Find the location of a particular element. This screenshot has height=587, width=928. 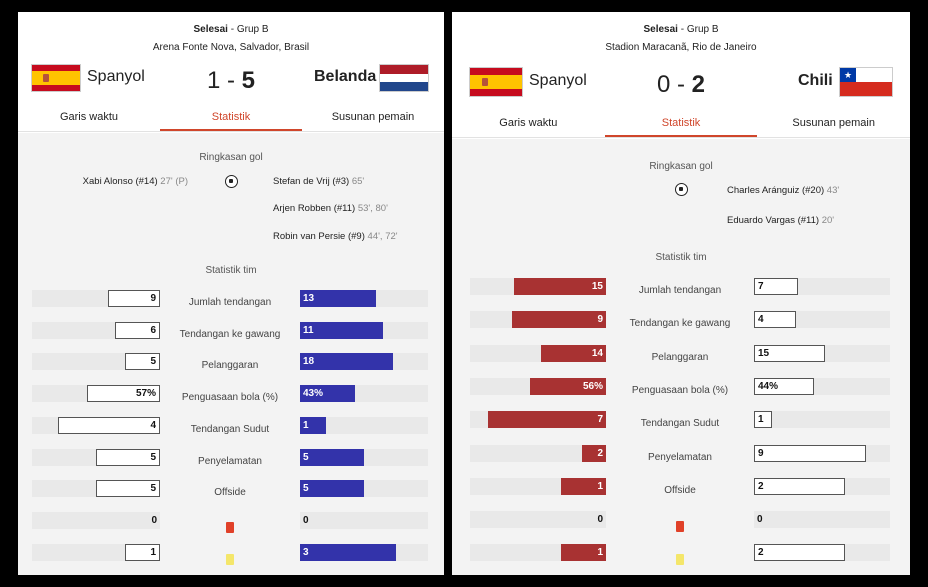

home-goal-0: Xabi Alonso (#14) 27' (P) is located at coordinates (135, 181).